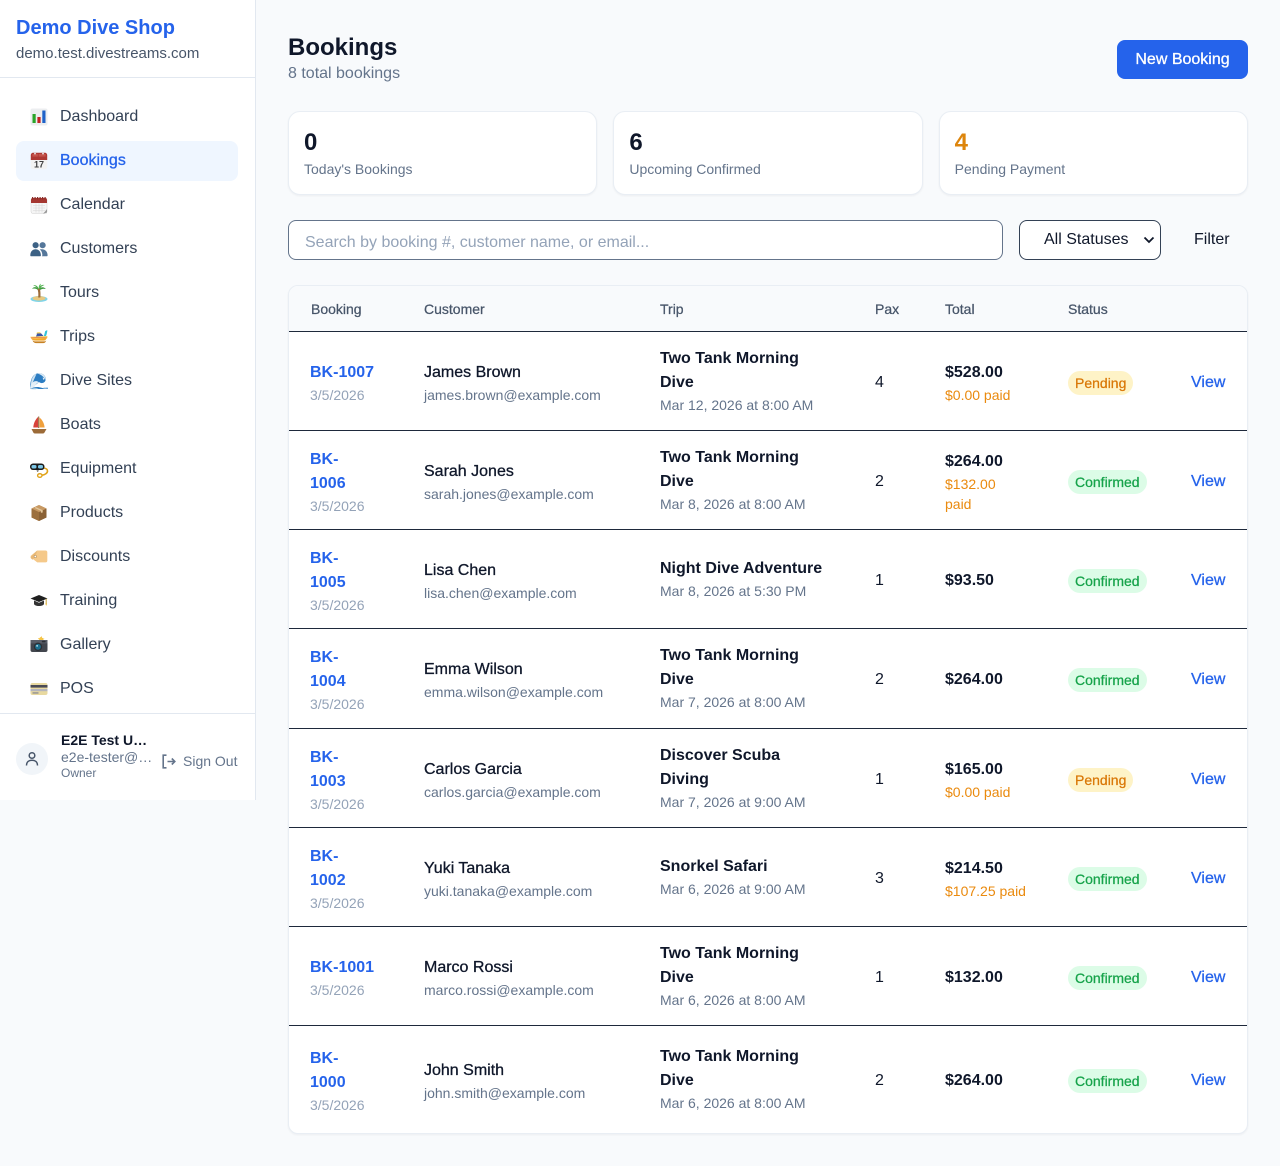 The width and height of the screenshot is (1280, 1166). What do you see at coordinates (39, 165) in the screenshot?
I see `svg-text: 17` at bounding box center [39, 165].